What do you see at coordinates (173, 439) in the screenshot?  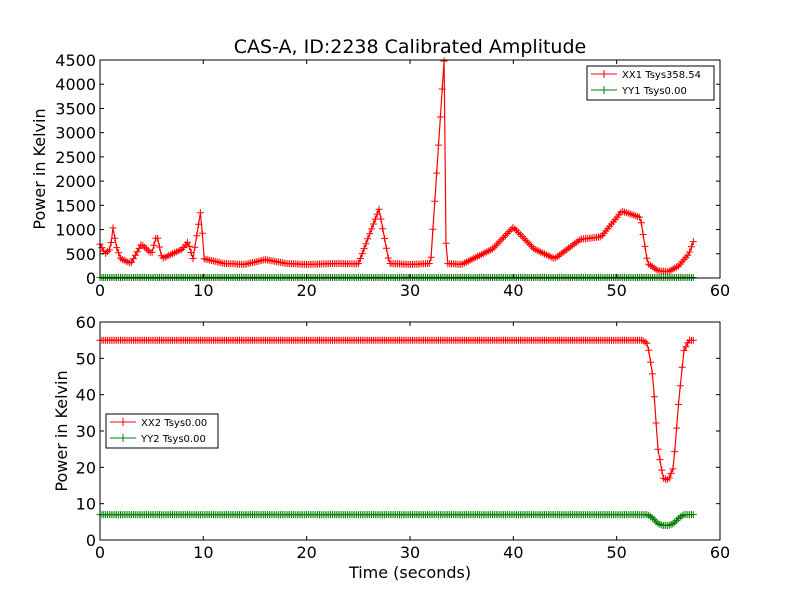 I see `bottom-legend-label-yy2: YY2 Tsys0.00` at bounding box center [173, 439].